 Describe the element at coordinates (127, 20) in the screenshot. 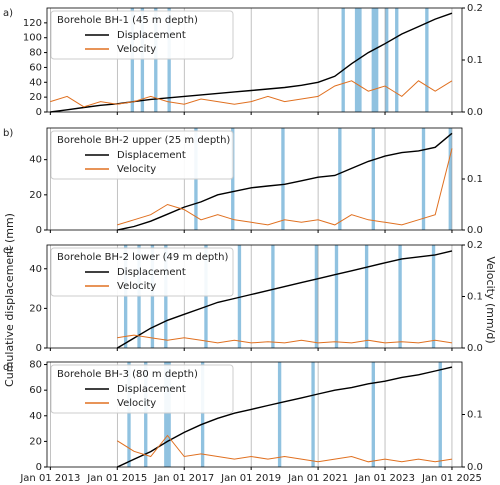

I see `legend-title: Borehole BH-1 (45 m depth)` at that location.